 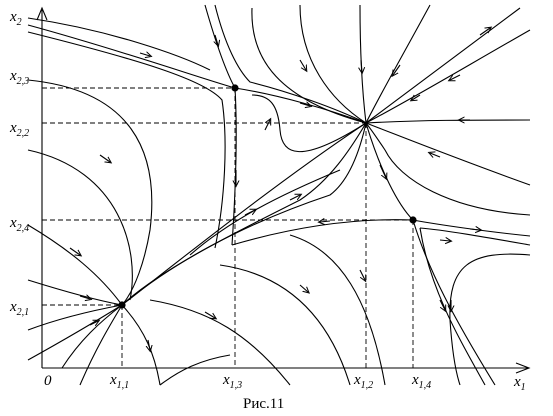 What do you see at coordinates (19, 308) in the screenshot?
I see `y-tick-x21: x2,1` at bounding box center [19, 308].